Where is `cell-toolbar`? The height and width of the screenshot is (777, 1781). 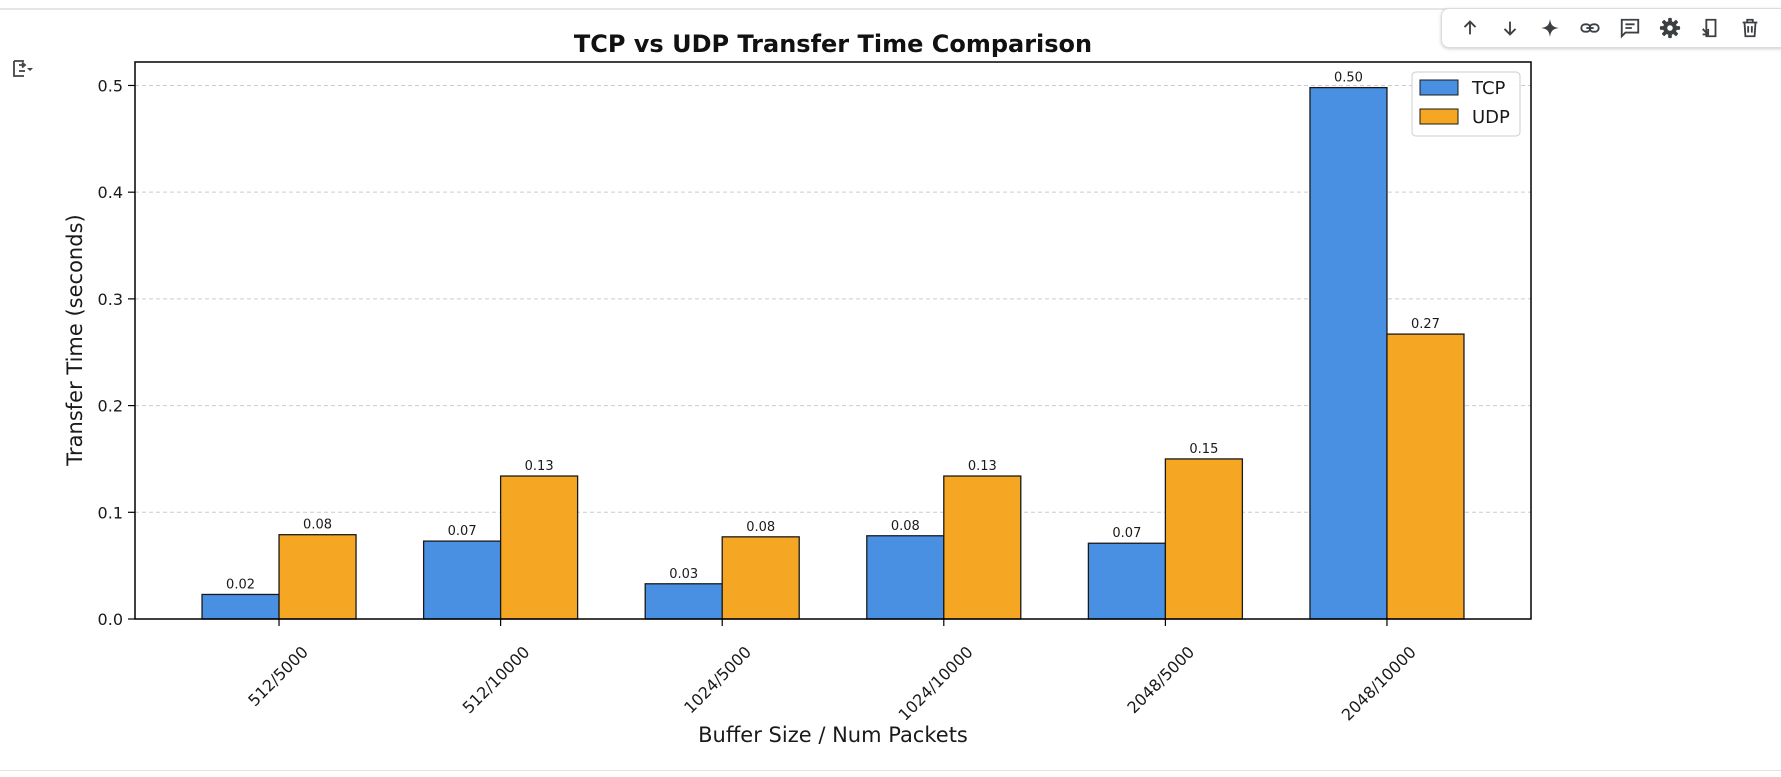 cell-toolbar is located at coordinates (1611, 28).